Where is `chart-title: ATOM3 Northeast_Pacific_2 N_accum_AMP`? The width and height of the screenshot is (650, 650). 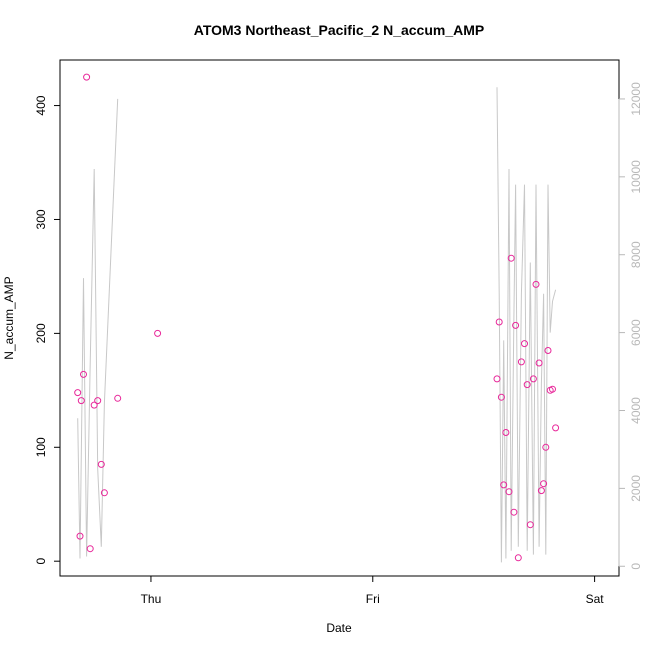 chart-title: ATOM3 Northeast_Pacific_2 N_accum_AMP is located at coordinates (339, 30).